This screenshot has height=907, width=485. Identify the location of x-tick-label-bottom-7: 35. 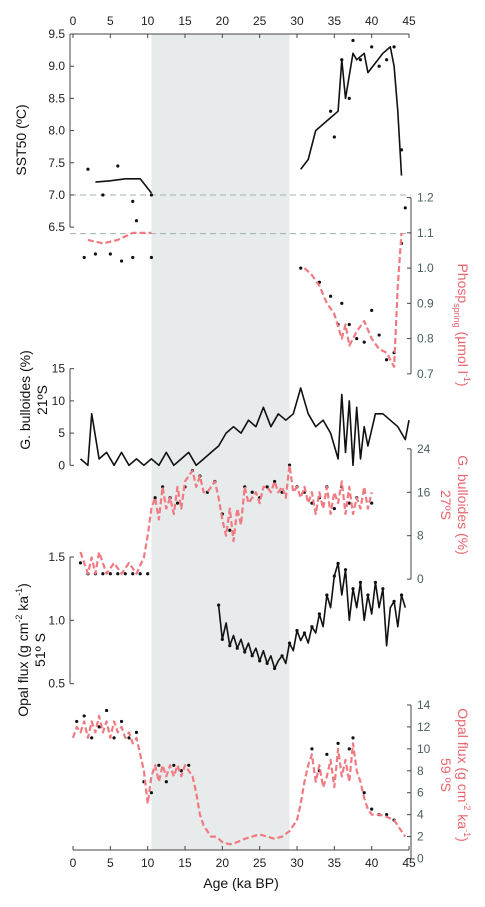
(335, 863).